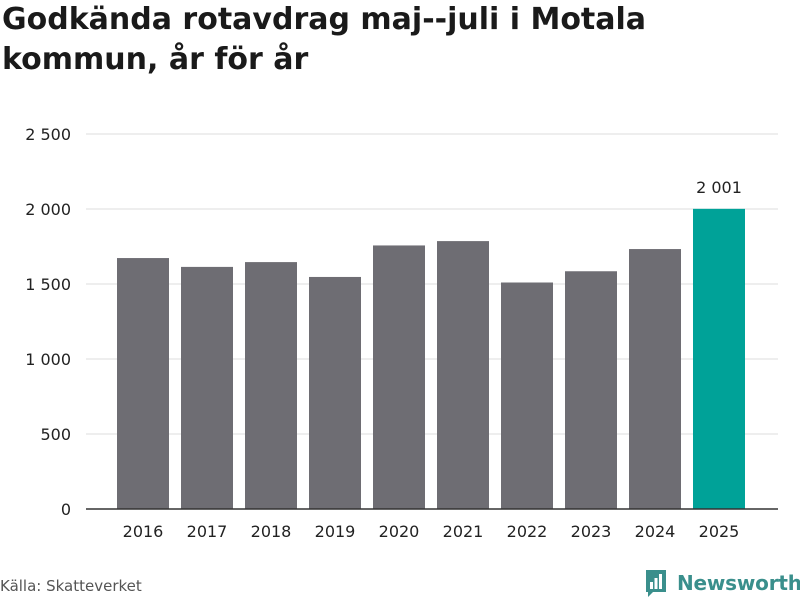 The height and width of the screenshot is (600, 800). What do you see at coordinates (527, 395) in the screenshot?
I see `bar-2022` at bounding box center [527, 395].